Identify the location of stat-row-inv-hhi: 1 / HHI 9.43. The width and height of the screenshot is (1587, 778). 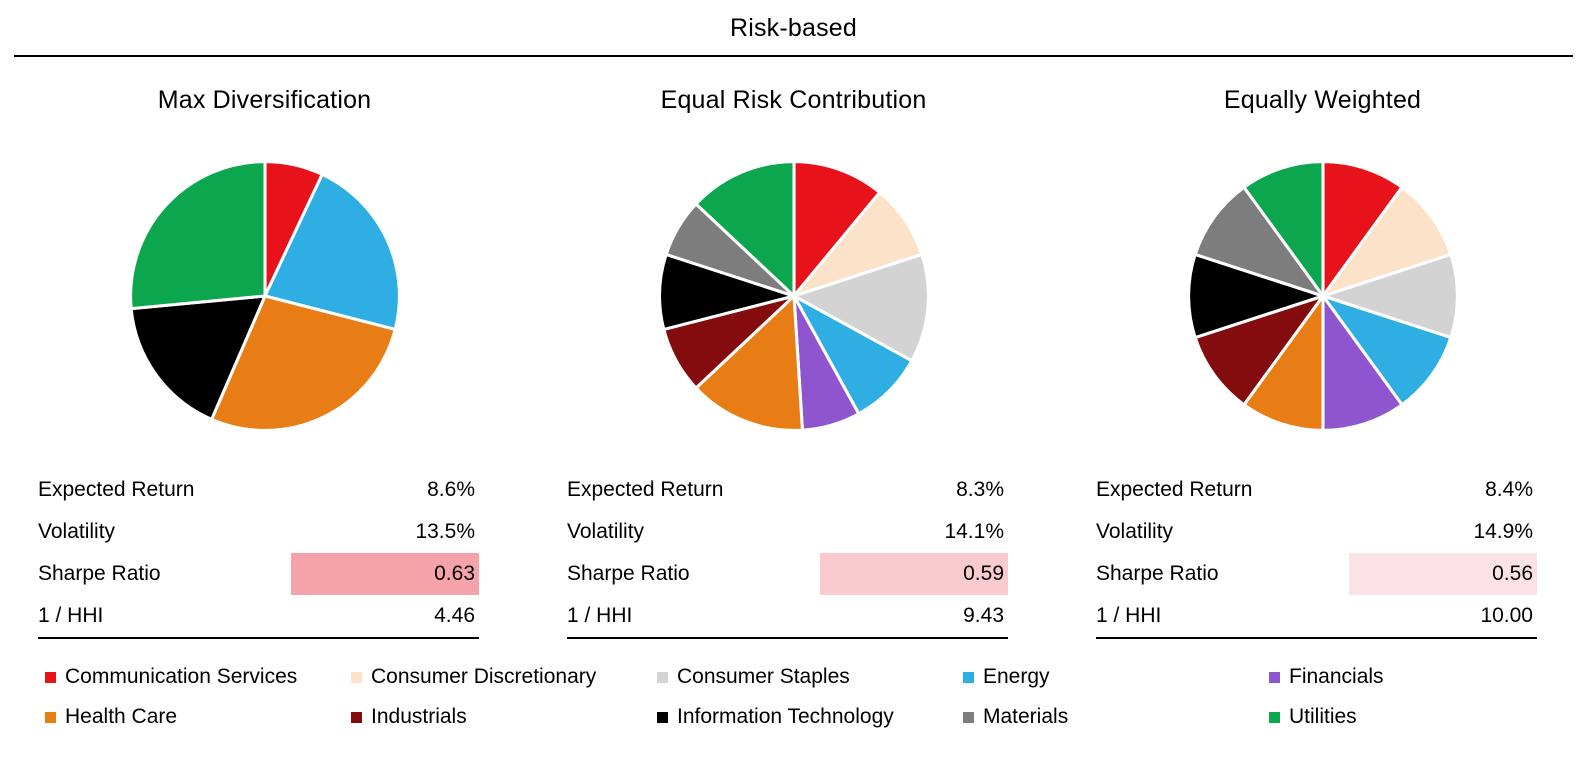
(787, 616).